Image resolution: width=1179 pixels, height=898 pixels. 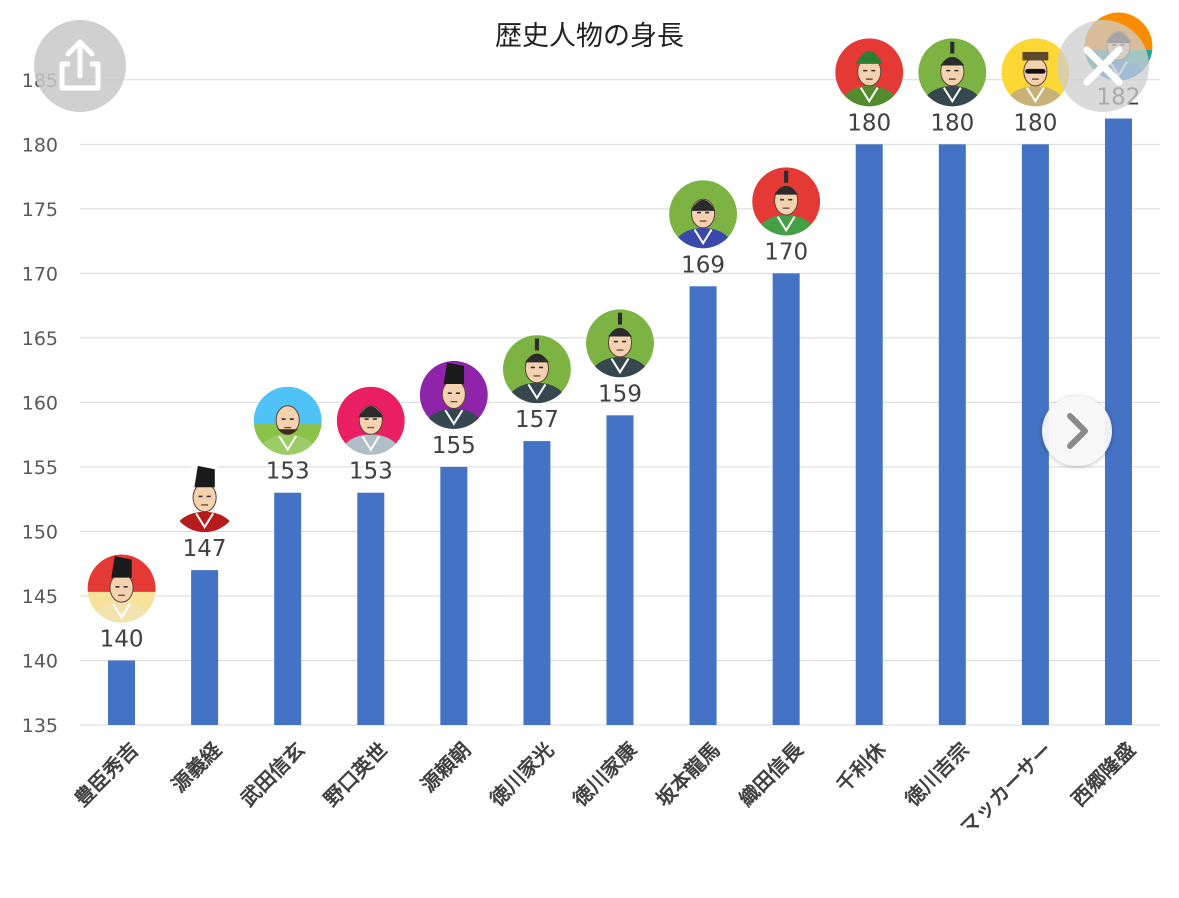 What do you see at coordinates (40, 403) in the screenshot?
I see `y-tick-label: 160` at bounding box center [40, 403].